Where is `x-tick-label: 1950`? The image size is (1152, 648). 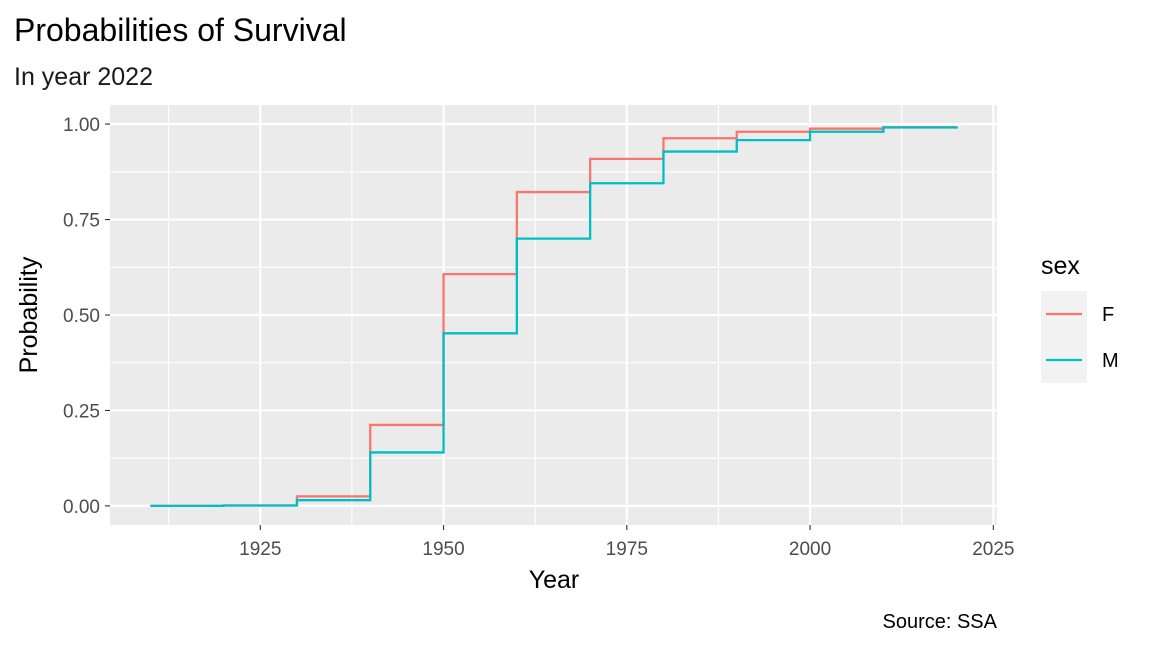 x-tick-label: 1950 is located at coordinates (443, 549).